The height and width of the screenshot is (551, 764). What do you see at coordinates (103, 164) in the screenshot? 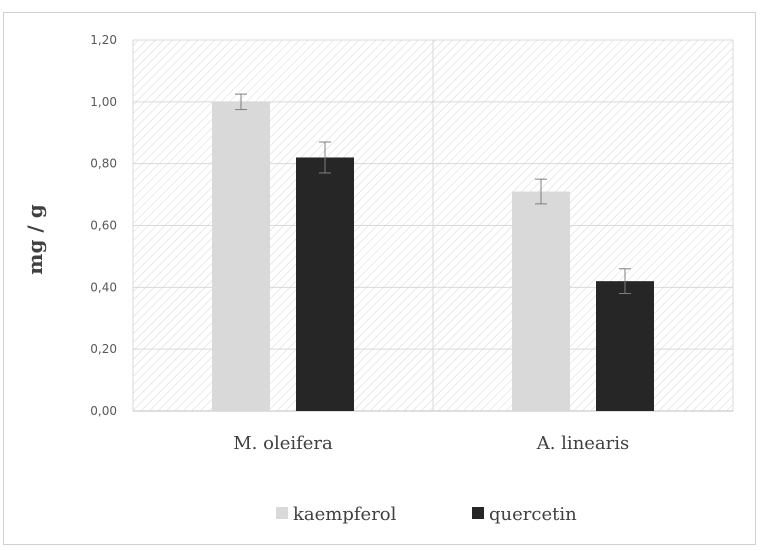
I see `y-tick-label: 0,80` at bounding box center [103, 164].